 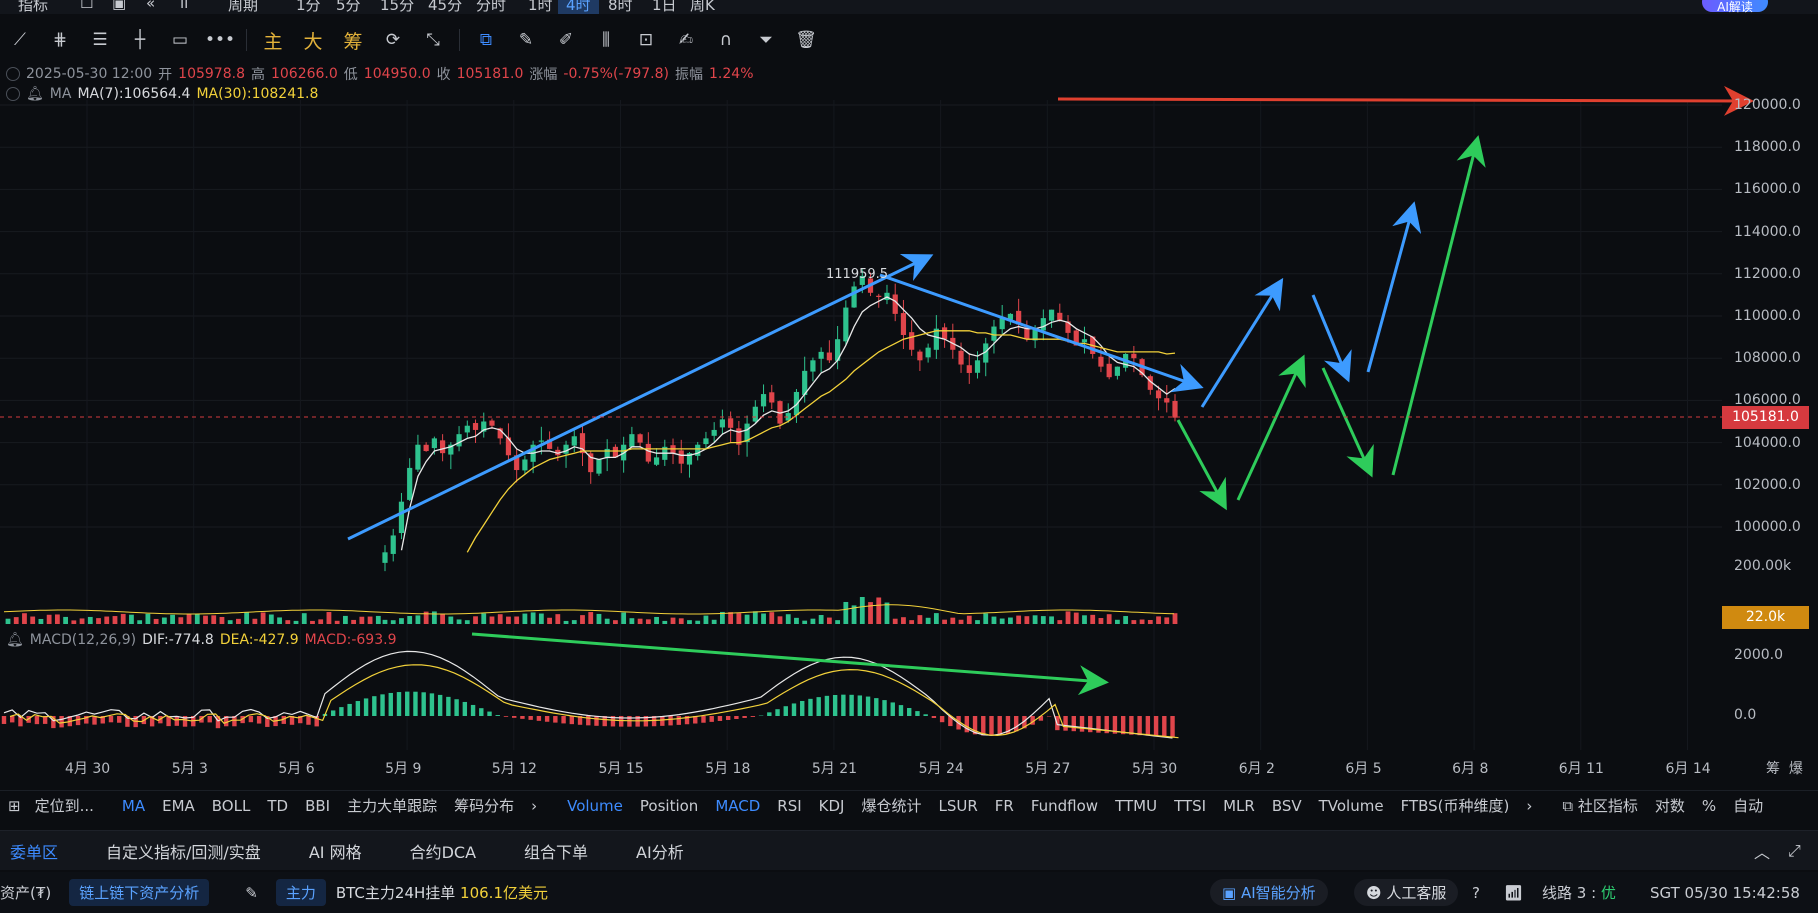 What do you see at coordinates (664, 7) in the screenshot?
I see `tf-1d: 1日` at bounding box center [664, 7].